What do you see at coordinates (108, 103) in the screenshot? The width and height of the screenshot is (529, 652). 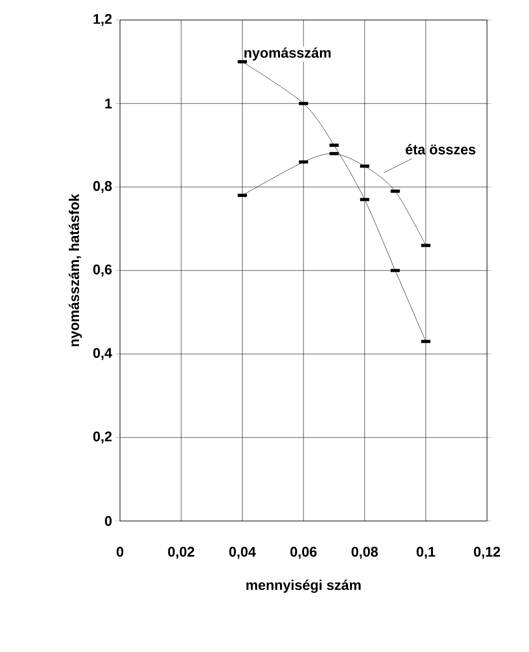 I see `y-tick-label: 1` at bounding box center [108, 103].